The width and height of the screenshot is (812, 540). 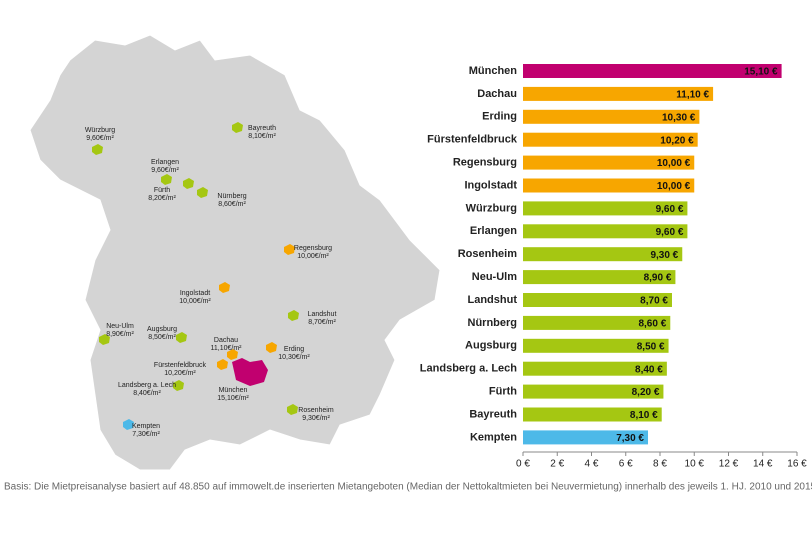 What do you see at coordinates (146, 426) in the screenshot?
I see `map-city-name: Kempten` at bounding box center [146, 426].